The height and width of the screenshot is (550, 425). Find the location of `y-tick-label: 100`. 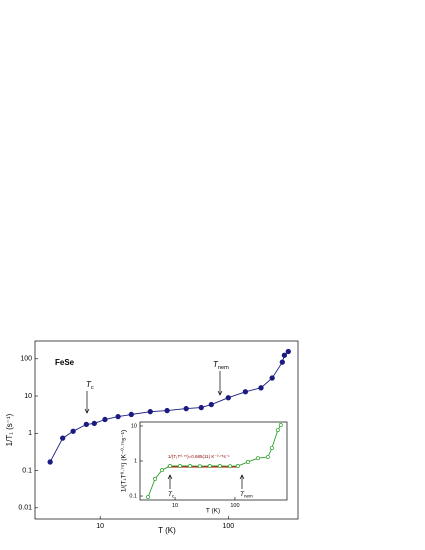

y-tick-label: 100 is located at coordinates (26, 359).